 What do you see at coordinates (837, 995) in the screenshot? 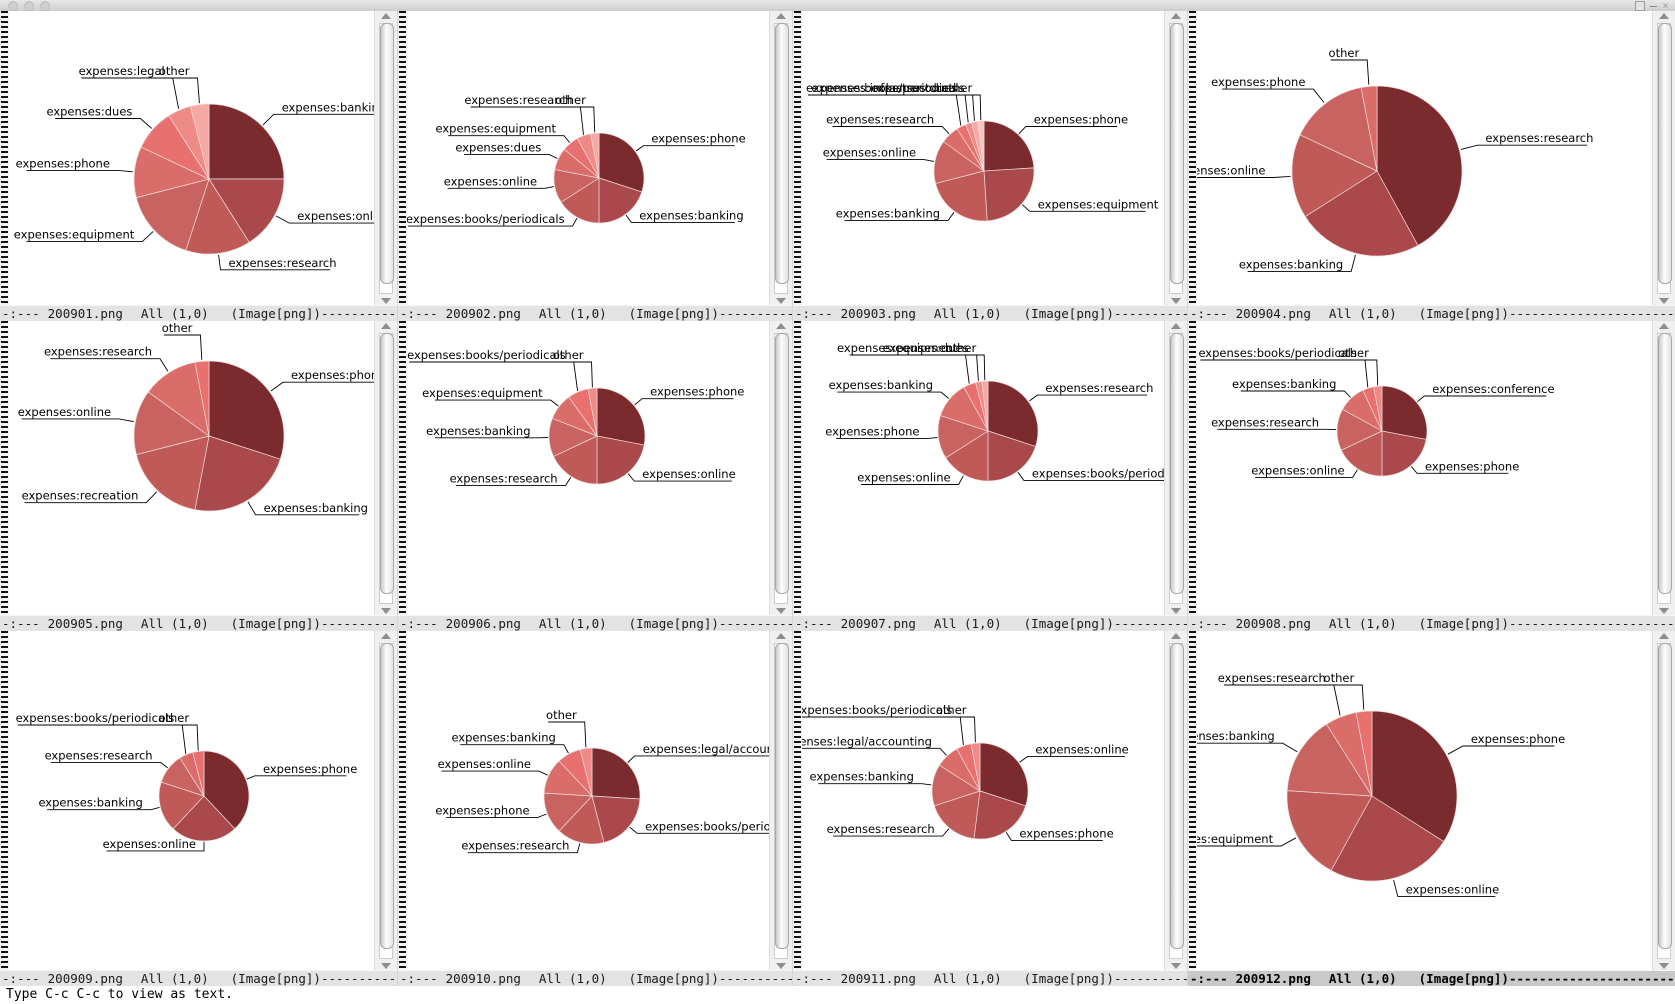
I see `minibuffer: Type C-c C-c to view as text.` at bounding box center [837, 995].